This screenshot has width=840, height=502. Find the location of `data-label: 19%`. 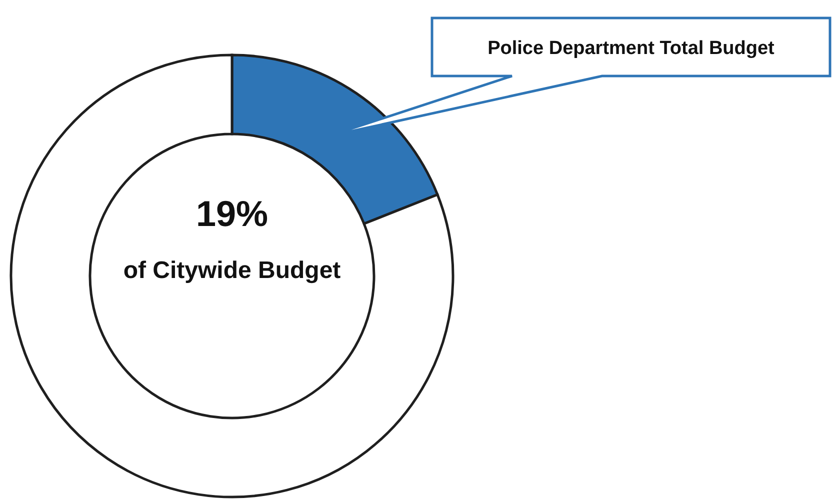

data-label: 19% is located at coordinates (232, 213).